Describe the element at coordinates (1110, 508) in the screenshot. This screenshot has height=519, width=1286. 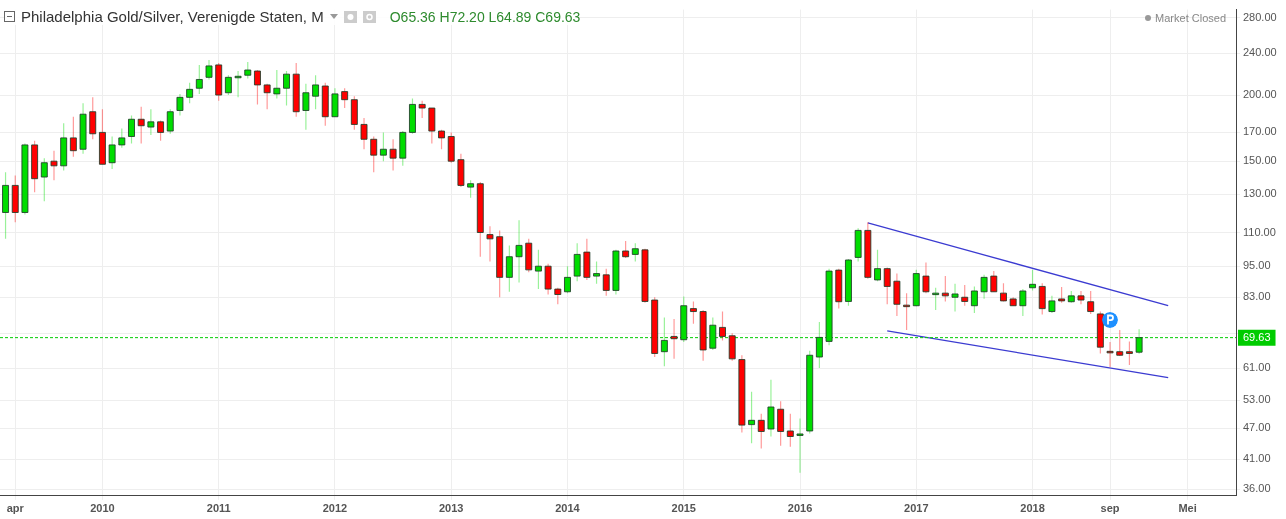
I see `x-tick-label: sep` at that location.